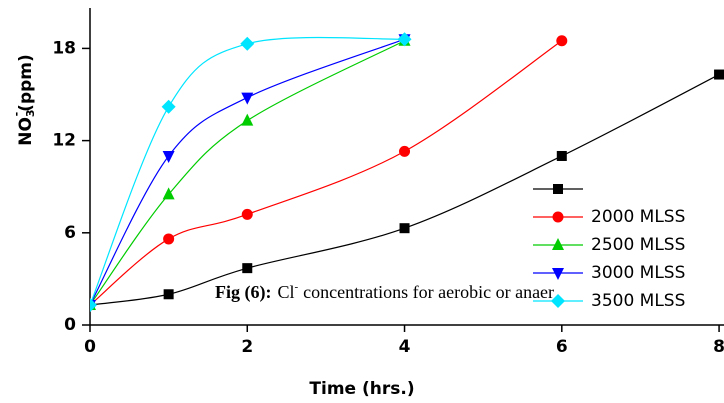 The image size is (724, 403). Describe the element at coordinates (26, 83) in the screenshot. I see `y-label-unit: (ppm)` at that location.